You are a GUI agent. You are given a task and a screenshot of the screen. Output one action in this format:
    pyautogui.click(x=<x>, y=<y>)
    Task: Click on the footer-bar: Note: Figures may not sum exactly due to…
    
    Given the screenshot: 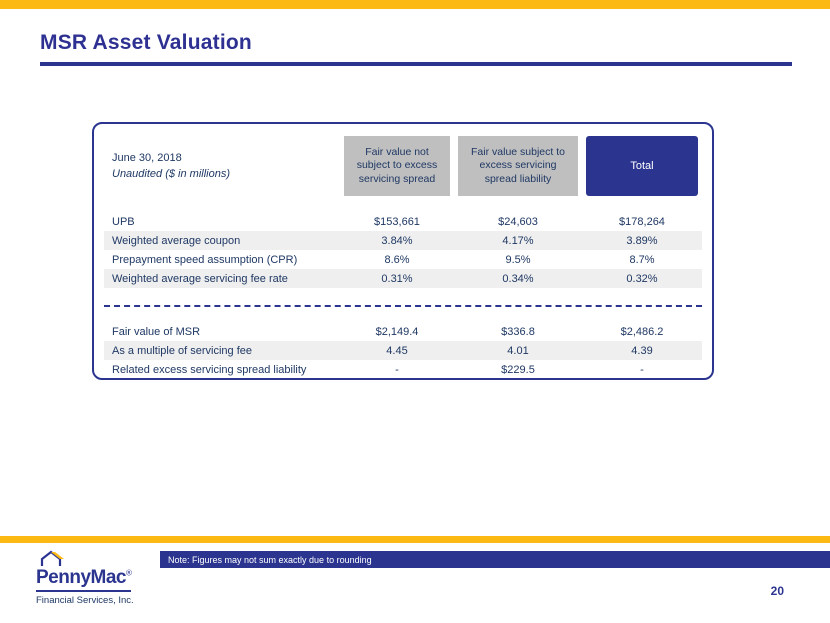 What is the action you would take?
    pyautogui.click(x=495, y=559)
    